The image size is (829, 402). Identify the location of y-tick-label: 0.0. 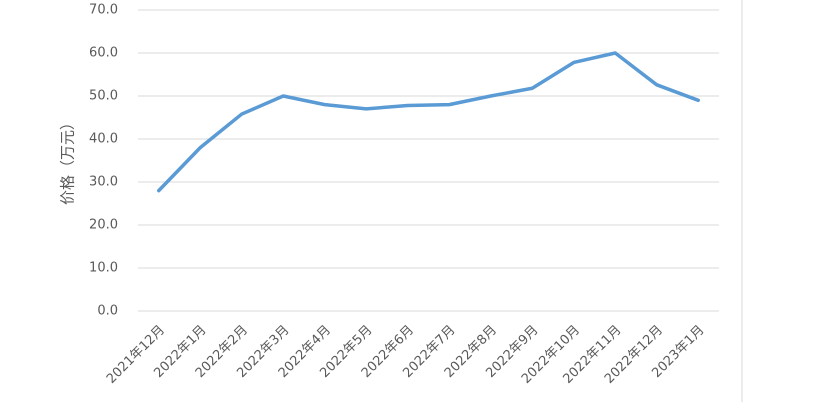
(107, 311).